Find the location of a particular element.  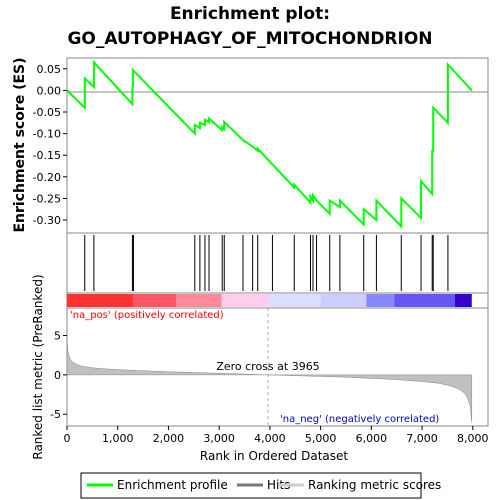

metric-y-tick-label: 5 is located at coordinates (57, 336).